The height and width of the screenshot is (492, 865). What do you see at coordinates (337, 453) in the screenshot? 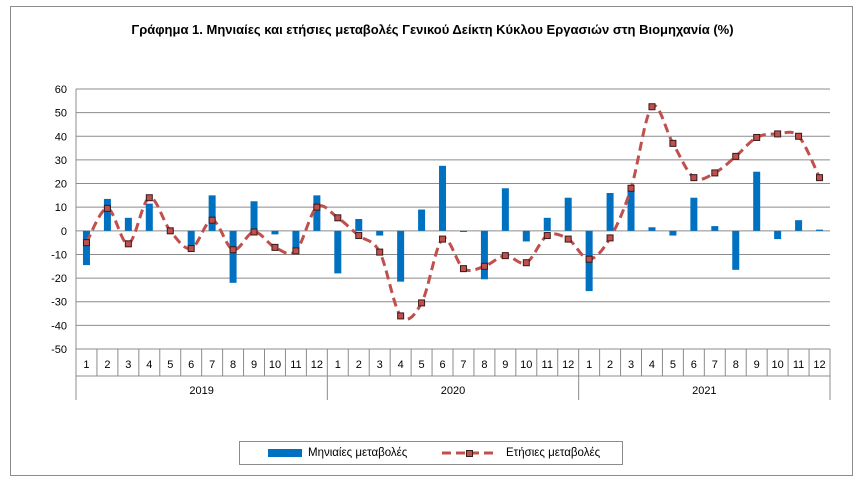
I see `legend-item-monthly: Μηνιαίες μεταβολές` at bounding box center [337, 453].